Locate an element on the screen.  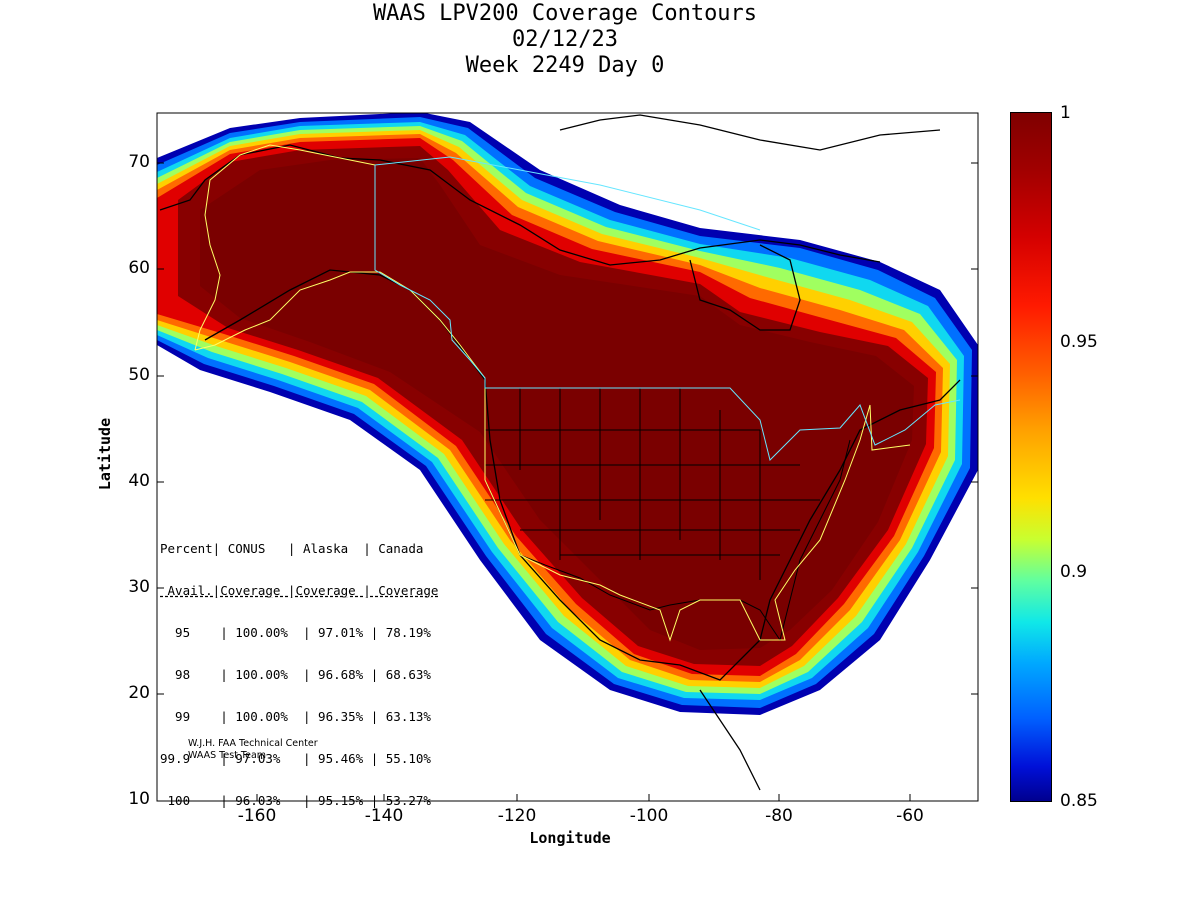
x-axis-label: Longitude is located at coordinates (570, 838).